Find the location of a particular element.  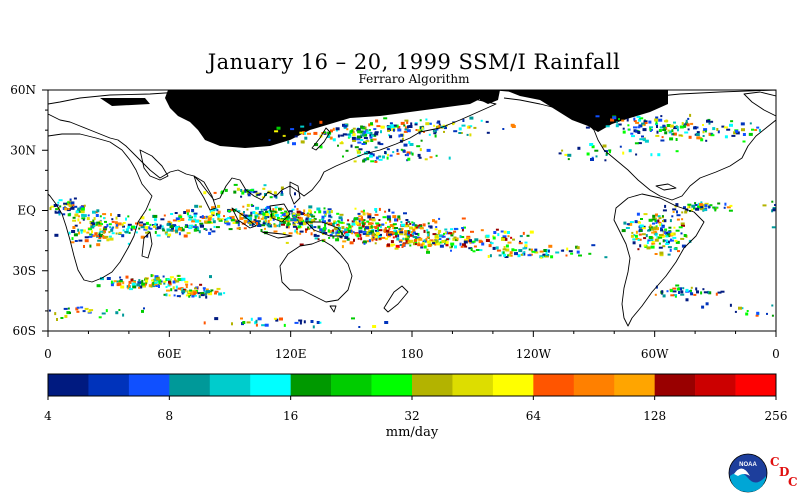

colorbar-unit-label: mm/day is located at coordinates (412, 432).